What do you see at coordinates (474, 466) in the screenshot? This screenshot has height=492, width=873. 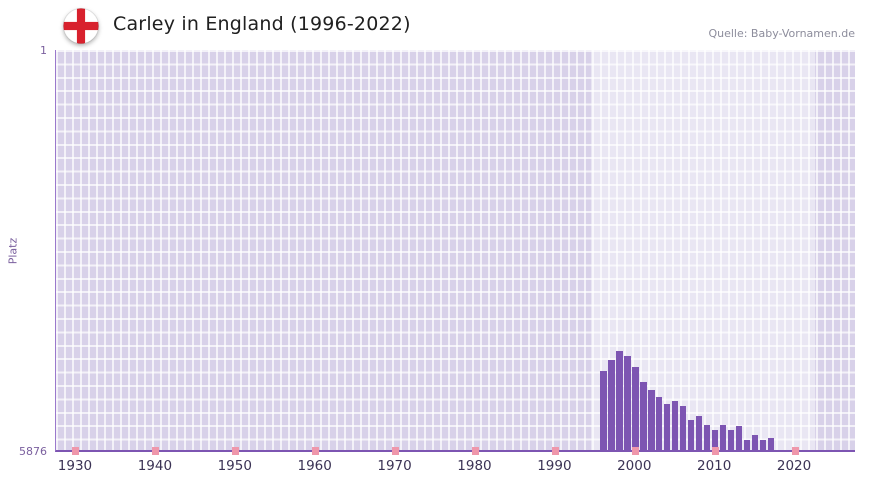 I see `x-tick-label-1980: 1980` at bounding box center [474, 466].